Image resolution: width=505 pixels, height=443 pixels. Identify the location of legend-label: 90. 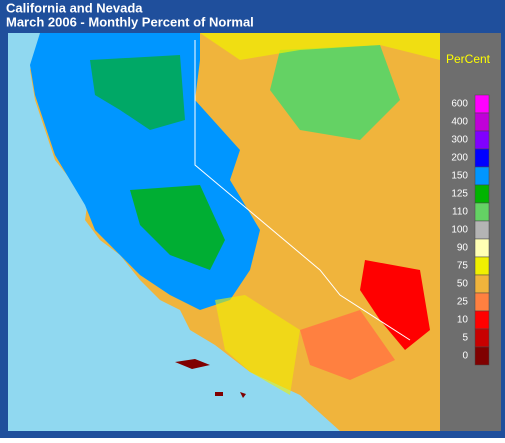
(463, 248).